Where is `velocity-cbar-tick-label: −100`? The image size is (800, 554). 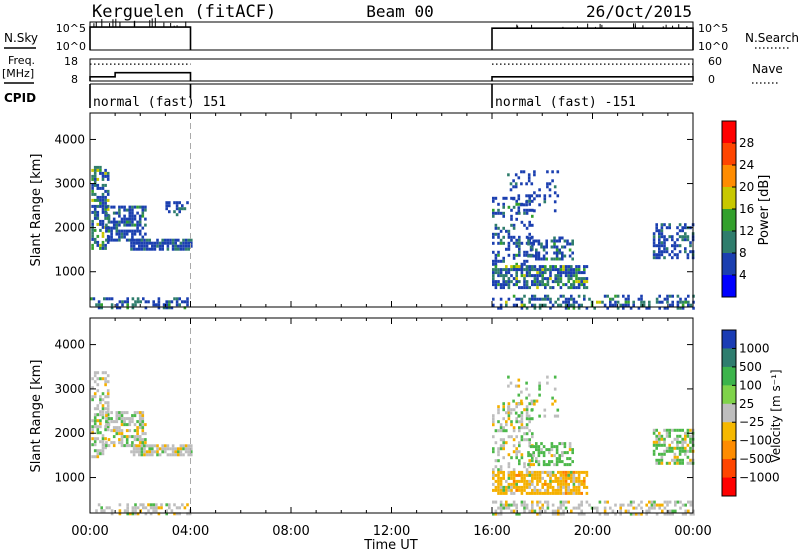
velocity-cbar-tick-label: −100 is located at coordinates (755, 441).